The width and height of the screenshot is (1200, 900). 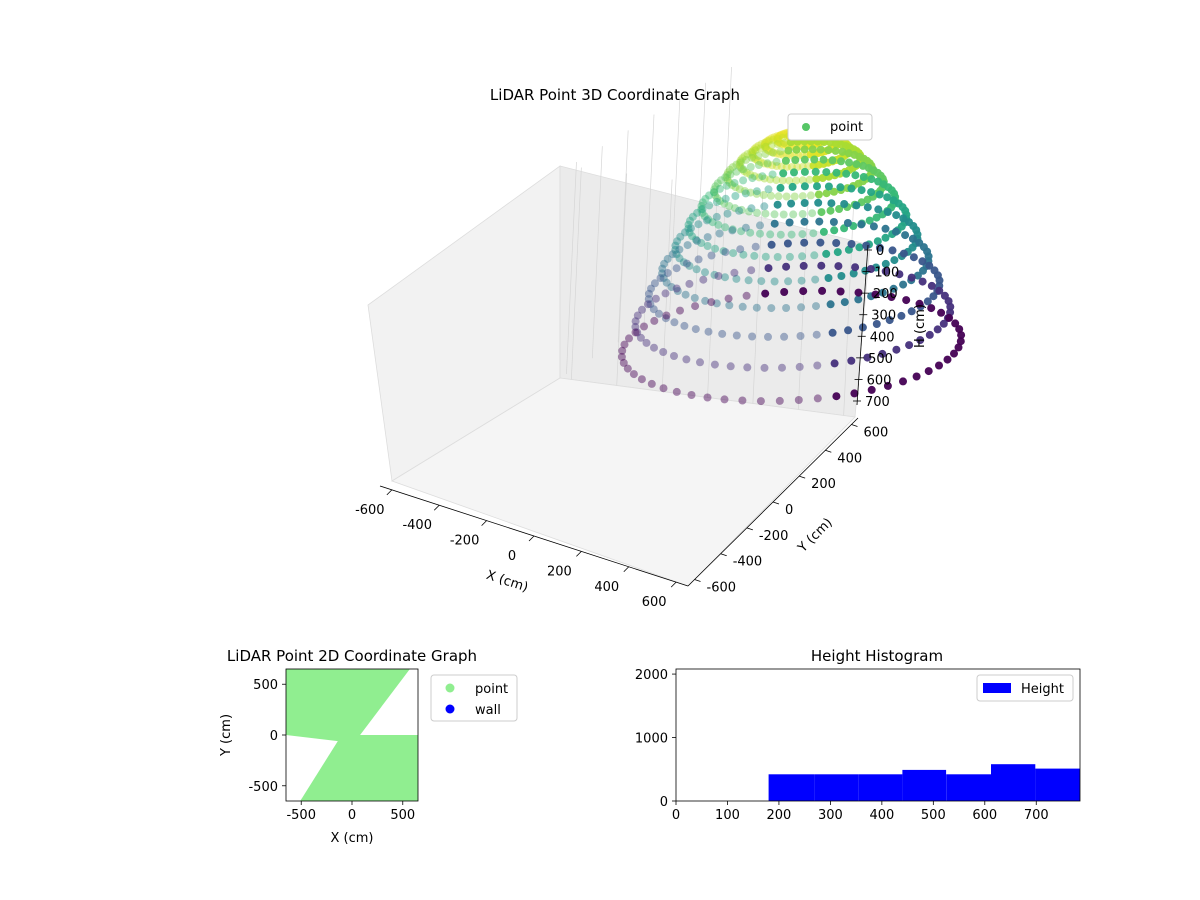 What do you see at coordinates (606, 587) in the screenshot?
I see `x-tick-label-3d: 400` at bounding box center [606, 587].